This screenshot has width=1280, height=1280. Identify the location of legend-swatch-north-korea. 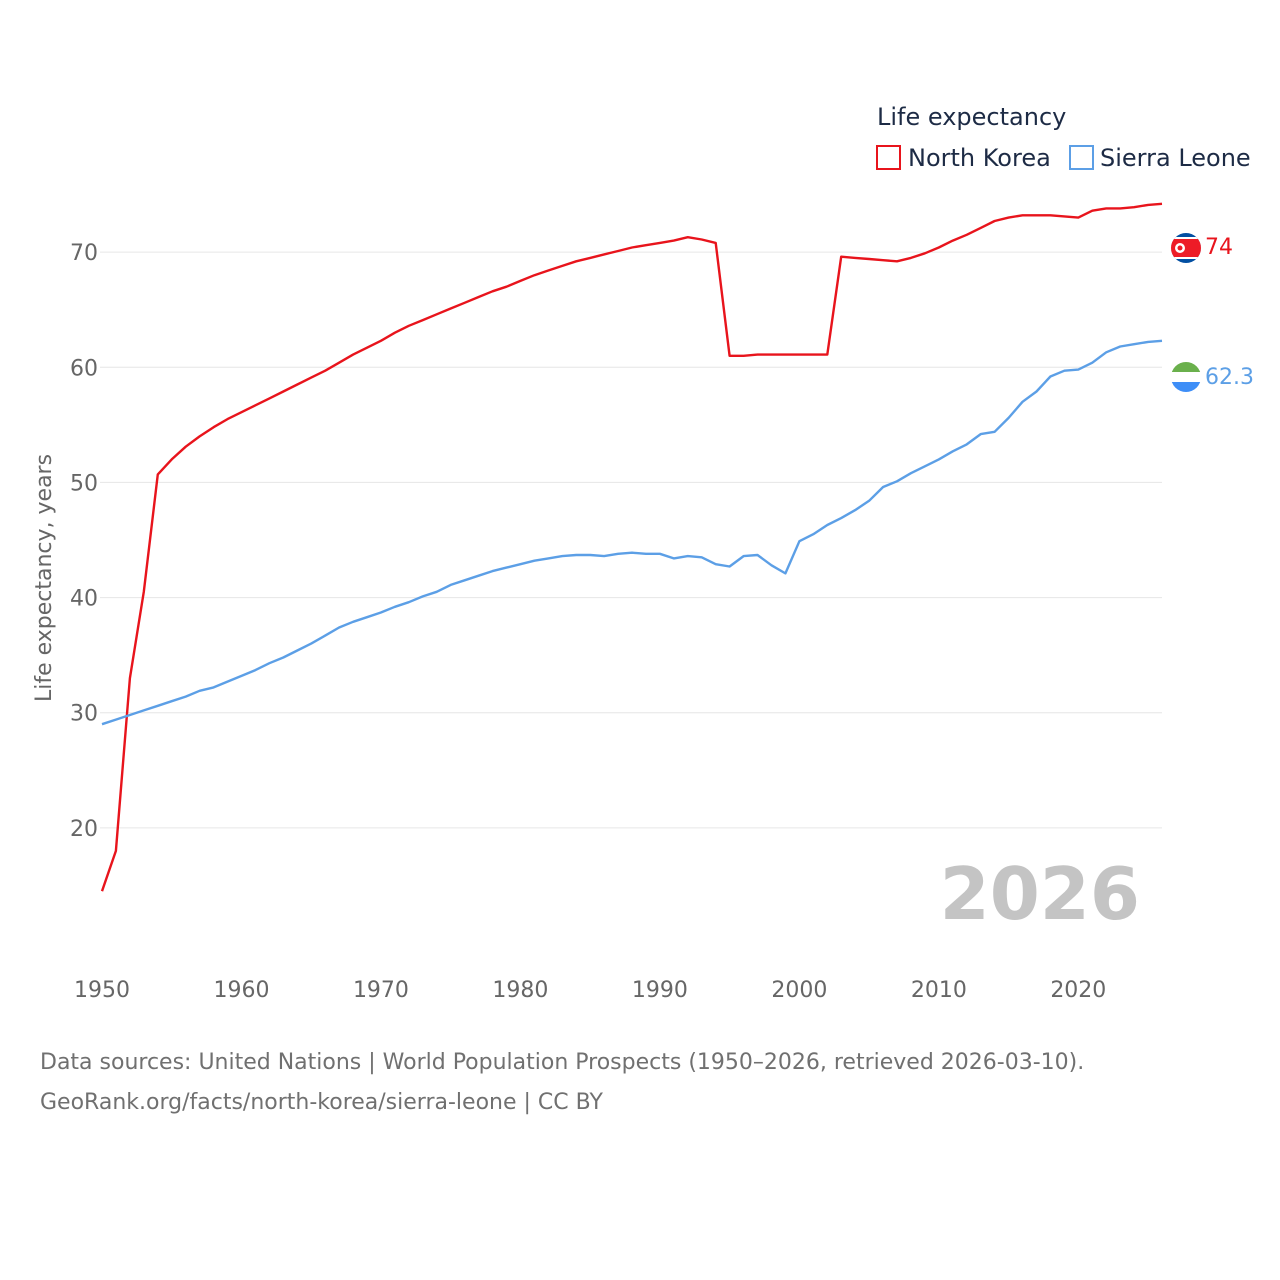
(888, 157).